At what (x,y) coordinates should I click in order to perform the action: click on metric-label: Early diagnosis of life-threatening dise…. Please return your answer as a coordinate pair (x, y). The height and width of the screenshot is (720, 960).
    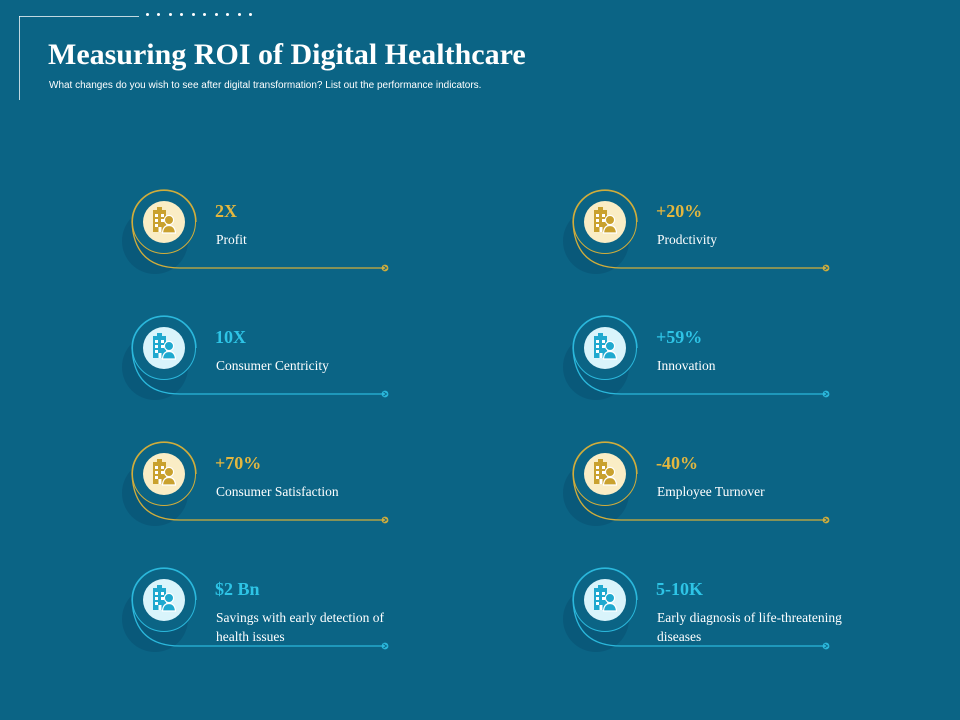
    Looking at the image, I should click on (749, 627).